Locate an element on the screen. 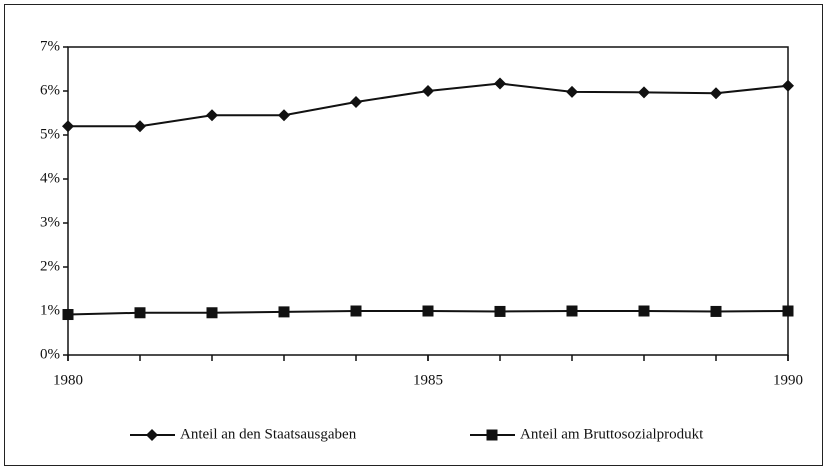 Image resolution: width=827 pixels, height=470 pixels. legend-label: Anteil am Bruttosozialprodukt is located at coordinates (612, 434).